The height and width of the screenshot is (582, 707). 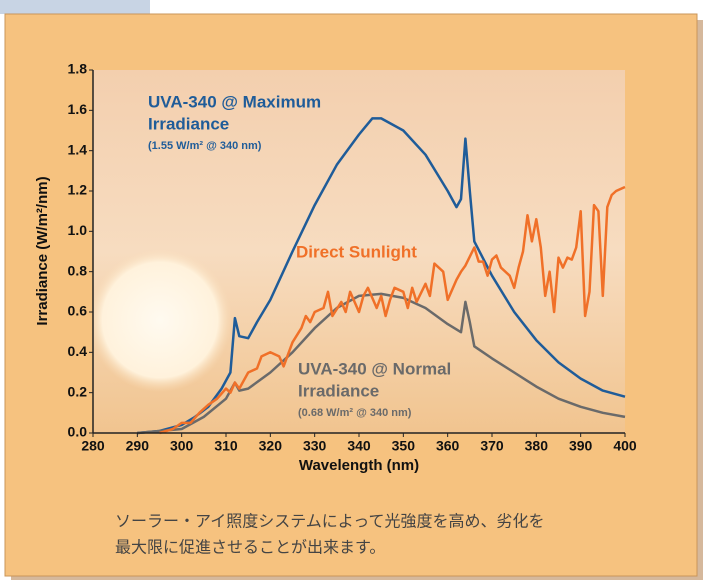 What do you see at coordinates (78, 391) in the screenshot?
I see `y-tick-label: 0.2` at bounding box center [78, 391].